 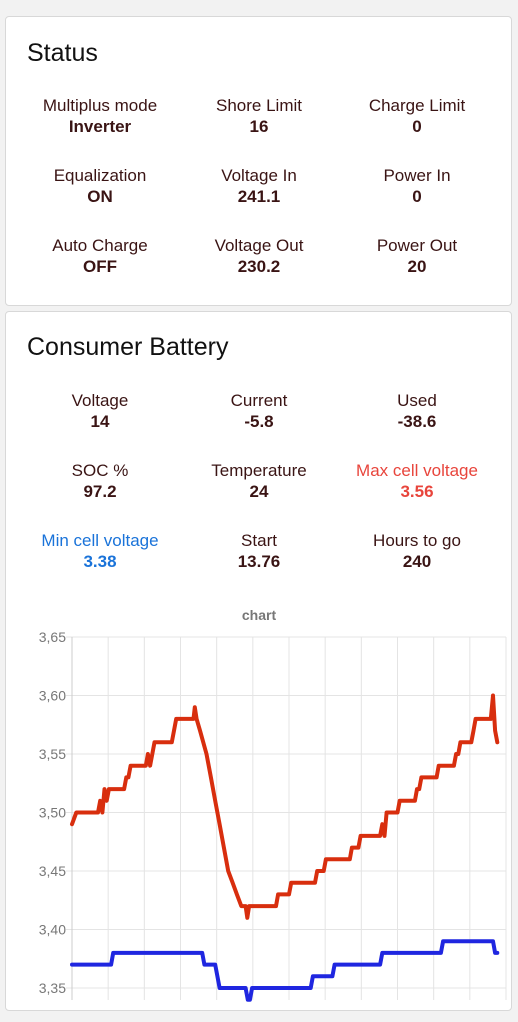 What do you see at coordinates (52, 871) in the screenshot?
I see `y-tick-label: 3,45` at bounding box center [52, 871].